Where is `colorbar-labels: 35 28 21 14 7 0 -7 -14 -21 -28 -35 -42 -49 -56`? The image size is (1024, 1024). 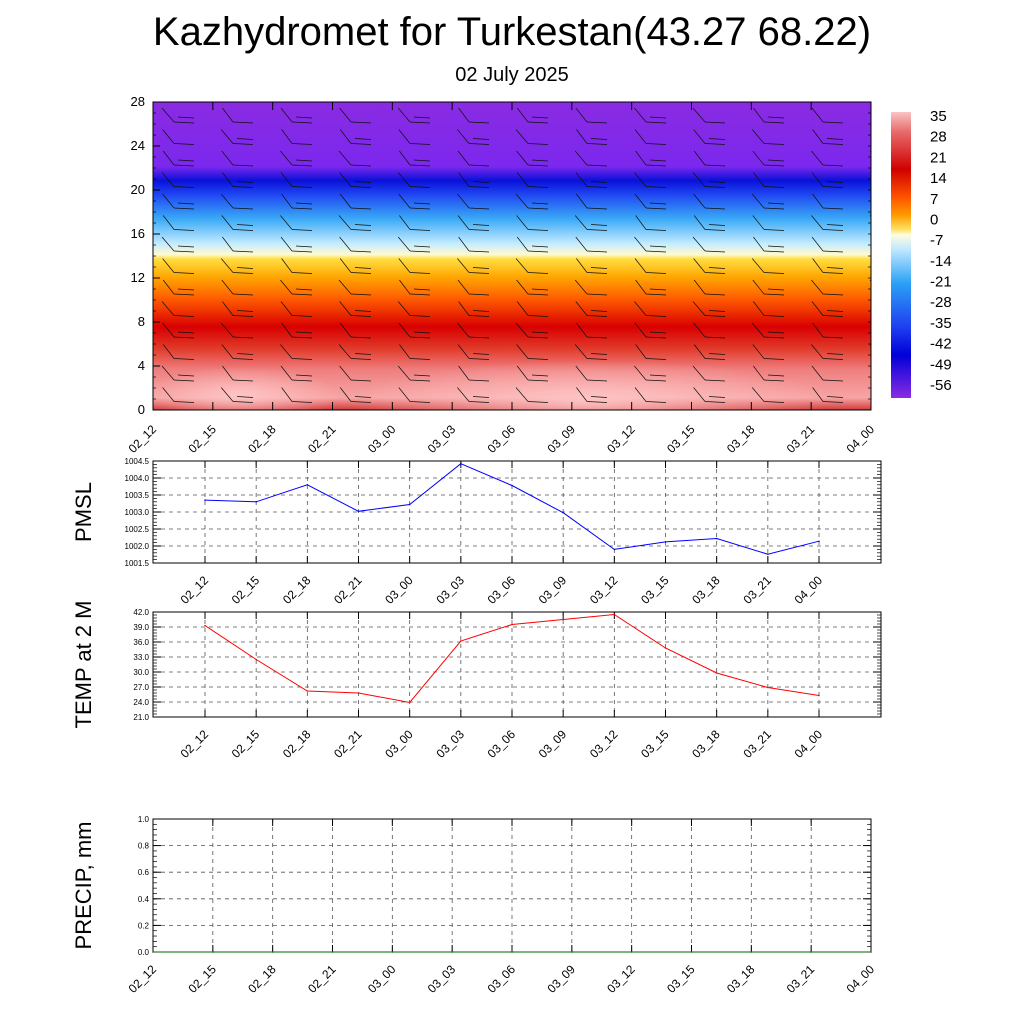
colorbar-labels: 35 28 21 14 7 0 -7 -14 -21 -28 -35 -42 -49 -56 is located at coordinates (941, 251).